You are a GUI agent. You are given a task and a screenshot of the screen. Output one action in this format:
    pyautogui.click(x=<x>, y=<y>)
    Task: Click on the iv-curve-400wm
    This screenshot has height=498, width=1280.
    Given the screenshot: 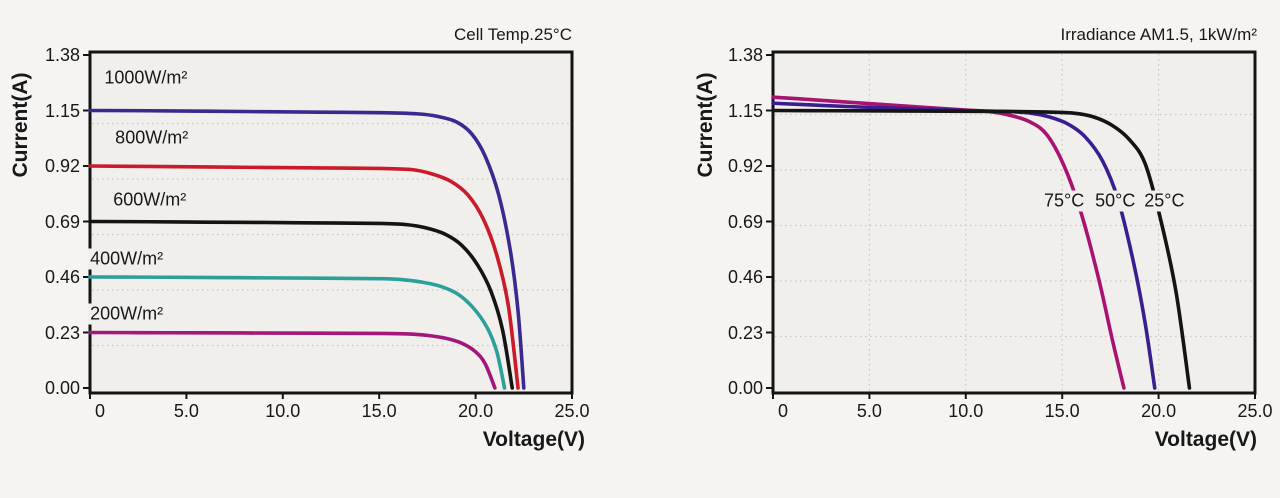 What is the action you would take?
    pyautogui.click(x=297, y=332)
    